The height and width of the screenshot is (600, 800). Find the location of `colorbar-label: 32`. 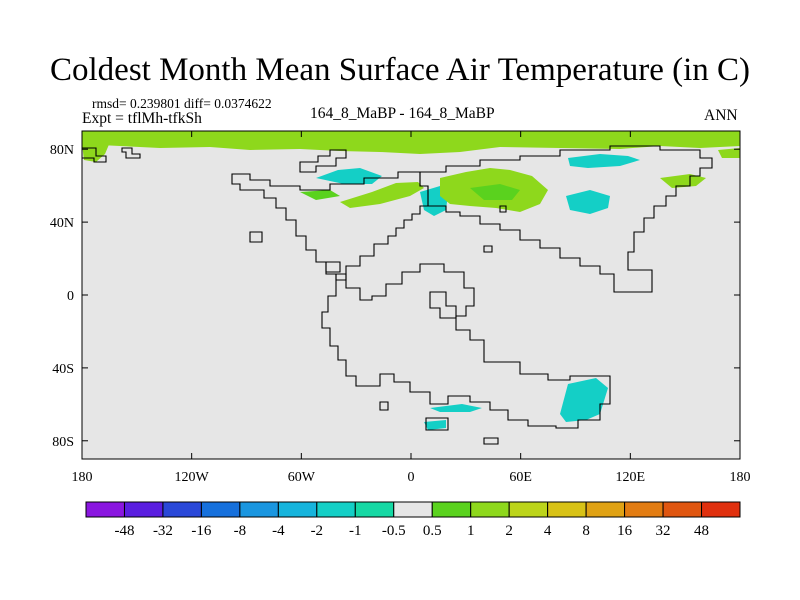

colorbar-label: 32 is located at coordinates (663, 531).